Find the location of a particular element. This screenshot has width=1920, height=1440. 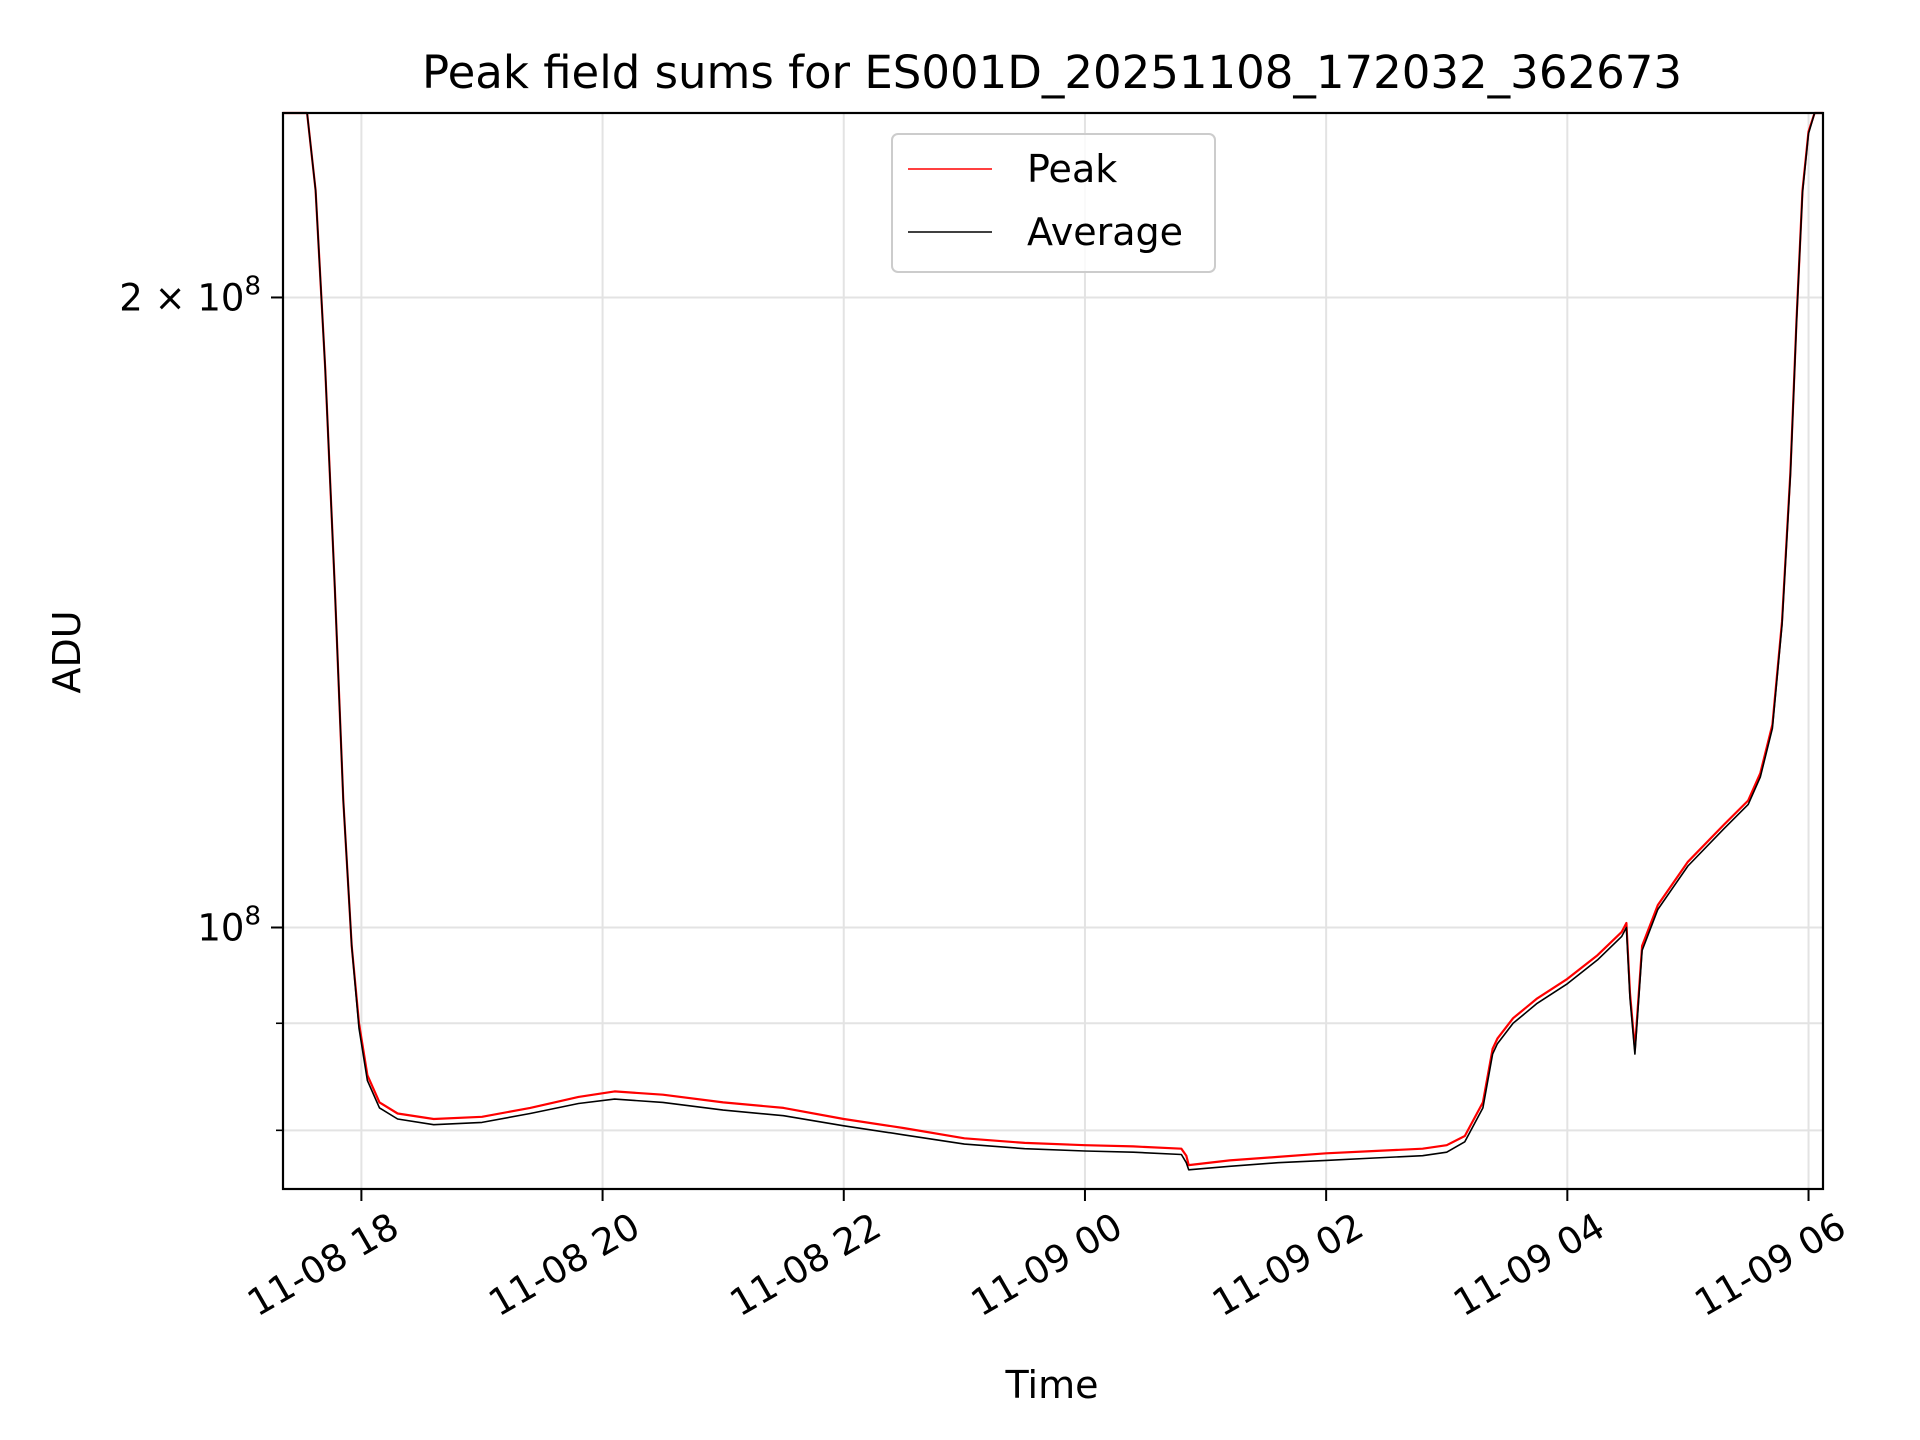

legend-label-average: Average is located at coordinates (1105, 232).